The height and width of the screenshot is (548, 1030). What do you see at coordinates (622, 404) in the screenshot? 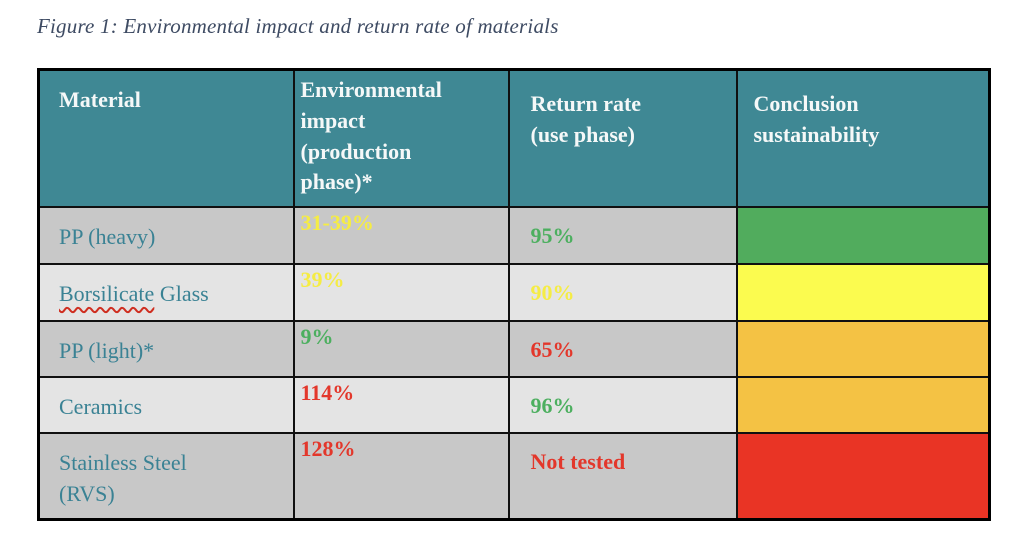
I see `return-rate-value: 96%` at bounding box center [622, 404].